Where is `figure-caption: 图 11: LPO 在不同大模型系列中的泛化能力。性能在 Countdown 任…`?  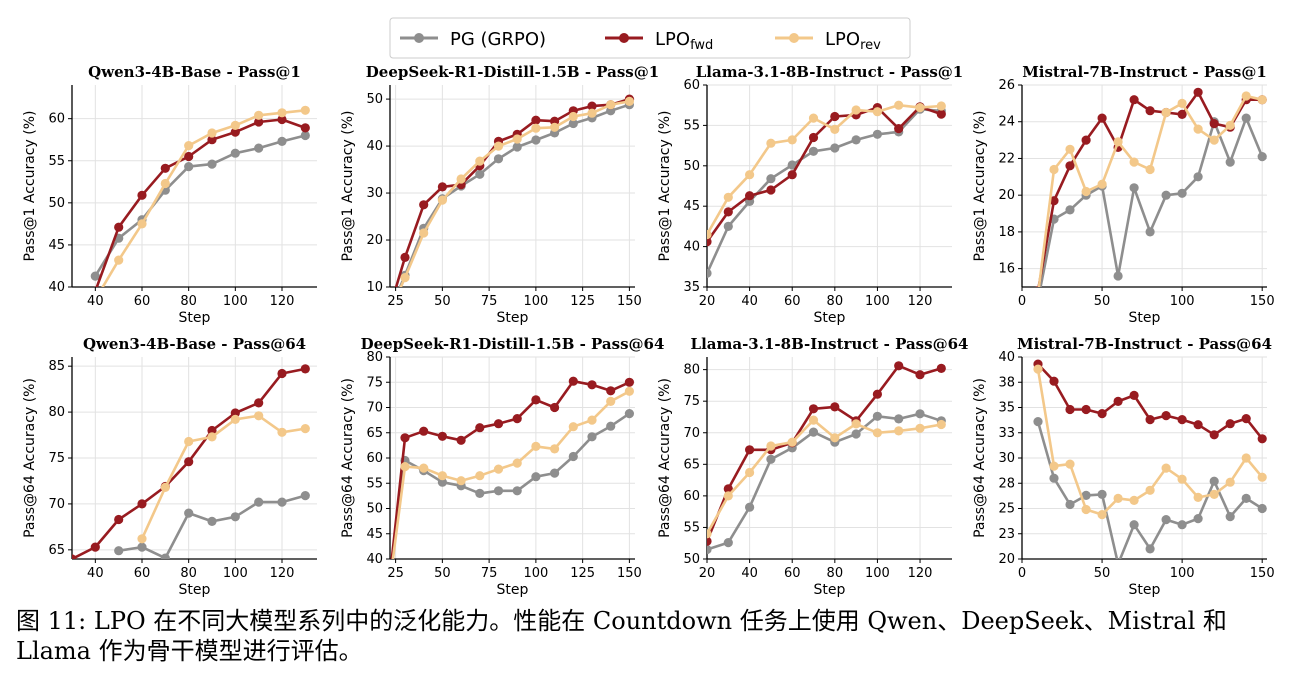
figure-caption: 图 11: LPO 在不同大模型系列中的泛化能力。性能在 Countdown 任… is located at coordinates (621, 636).